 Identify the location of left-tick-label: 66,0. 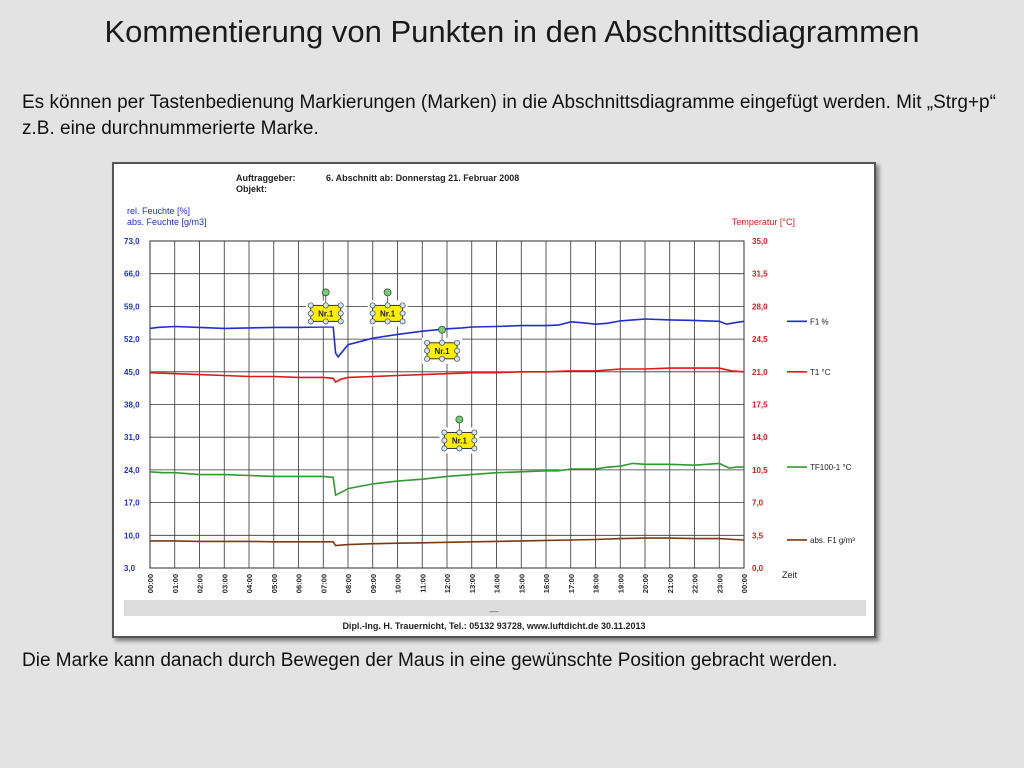
(132, 274).